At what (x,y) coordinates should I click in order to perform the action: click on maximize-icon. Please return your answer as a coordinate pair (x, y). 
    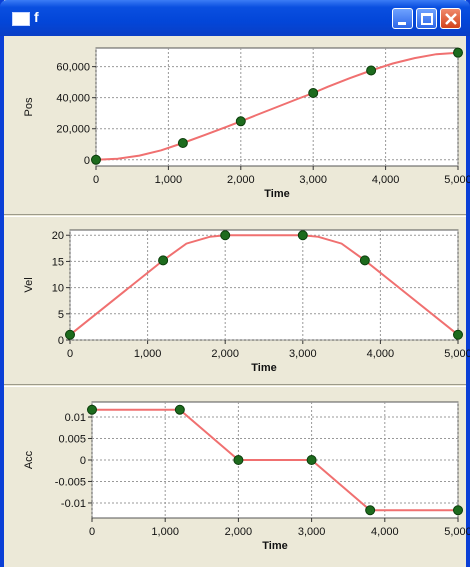
    Looking at the image, I should click on (427, 19).